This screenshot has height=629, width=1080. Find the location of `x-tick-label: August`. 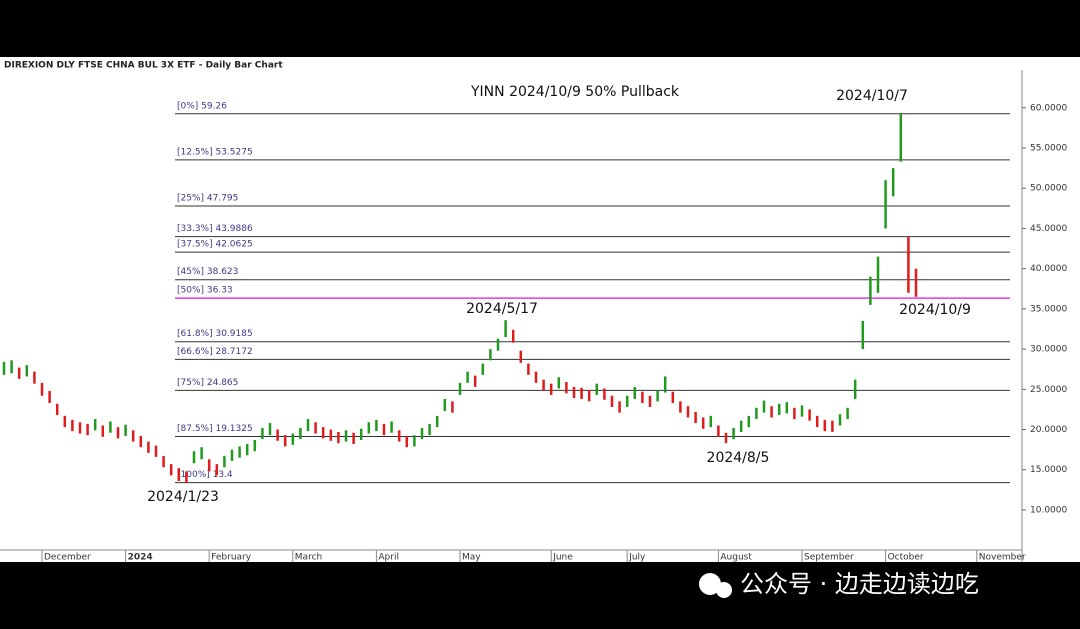

x-tick-label: August is located at coordinates (736, 558).